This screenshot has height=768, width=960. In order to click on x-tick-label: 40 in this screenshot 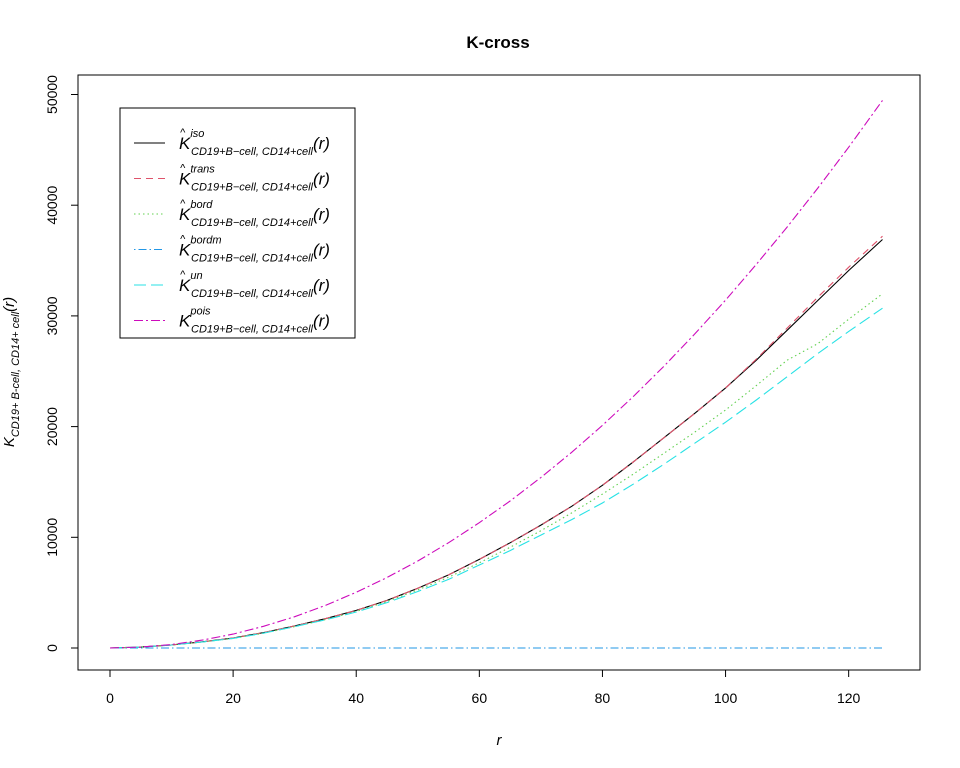, I will do `click(356, 698)`.